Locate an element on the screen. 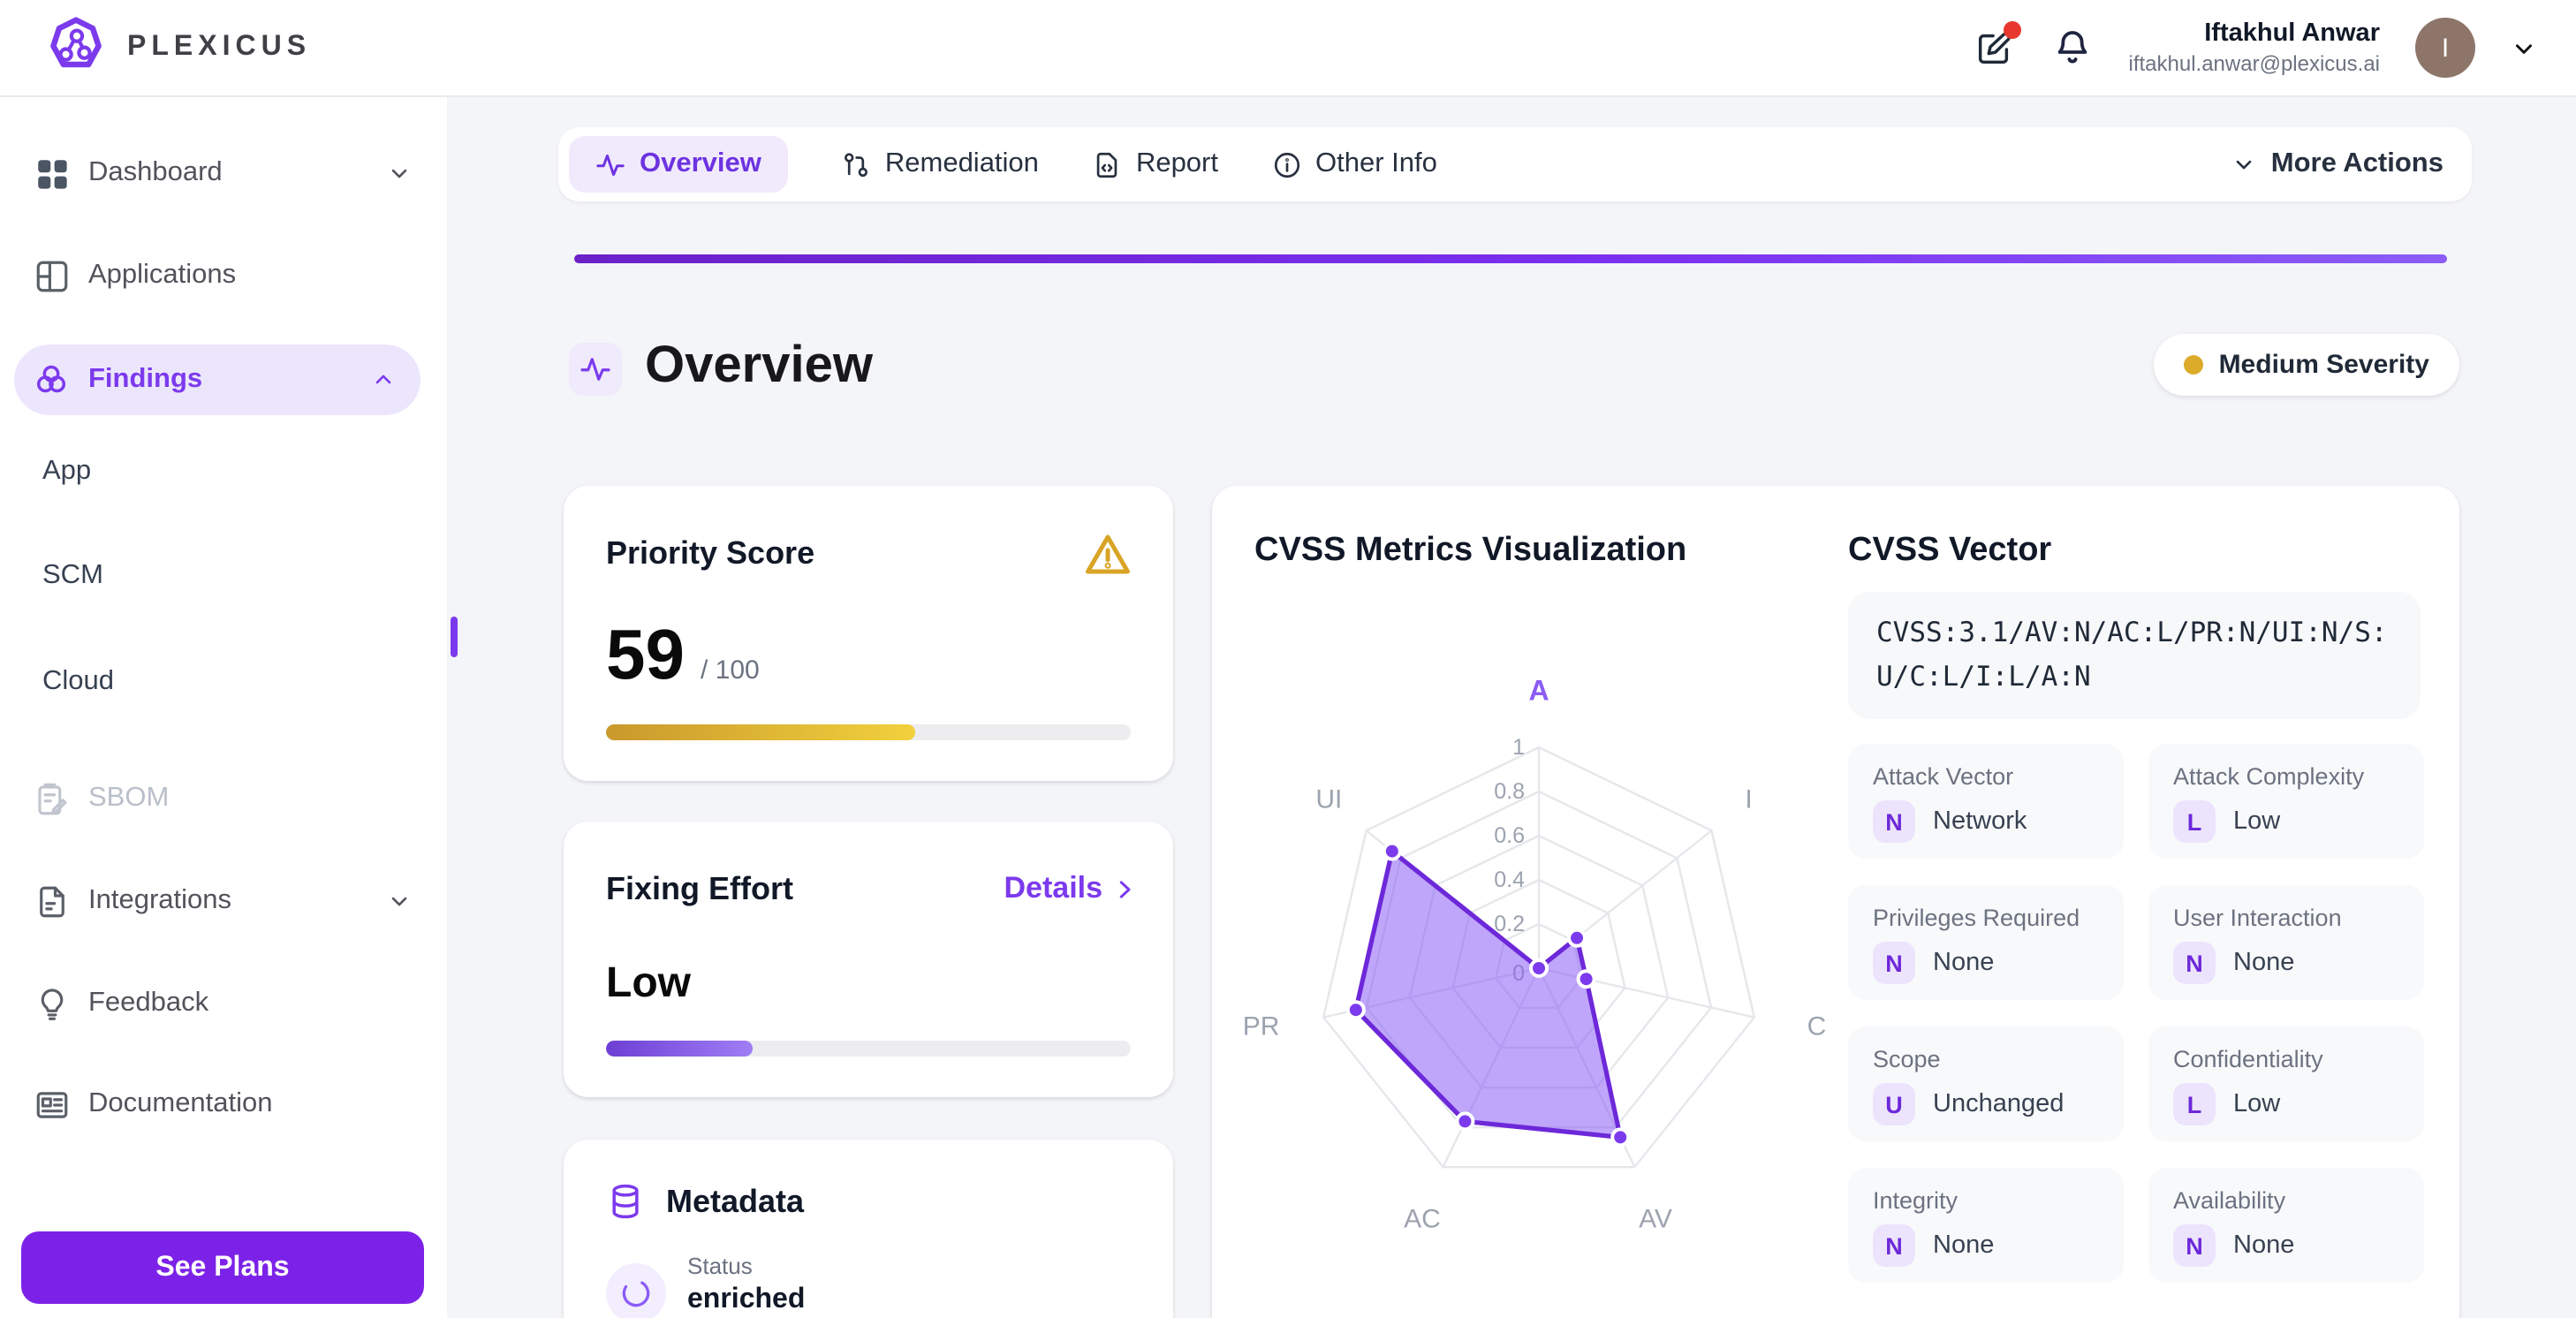 Image resolution: width=2576 pixels, height=1318 pixels. metric-confidentiality: Confidentiality L Low is located at coordinates (2286, 1083).